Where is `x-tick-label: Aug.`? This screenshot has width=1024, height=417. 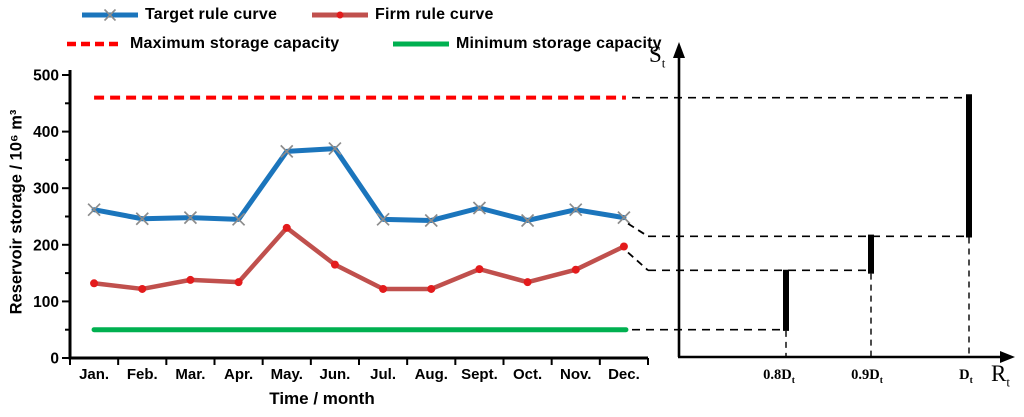 x-tick-label: Aug. is located at coordinates (431, 374).